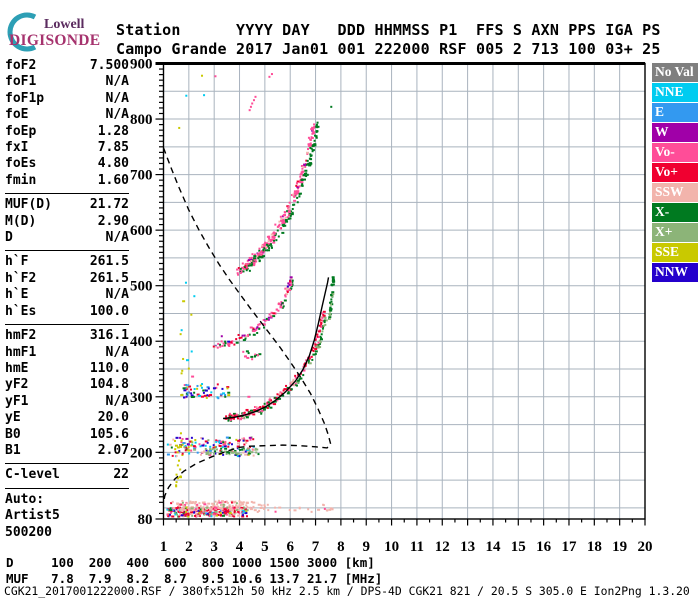  What do you see at coordinates (214, 547) in the screenshot?
I see `svg-text: 3` at bounding box center [214, 547].